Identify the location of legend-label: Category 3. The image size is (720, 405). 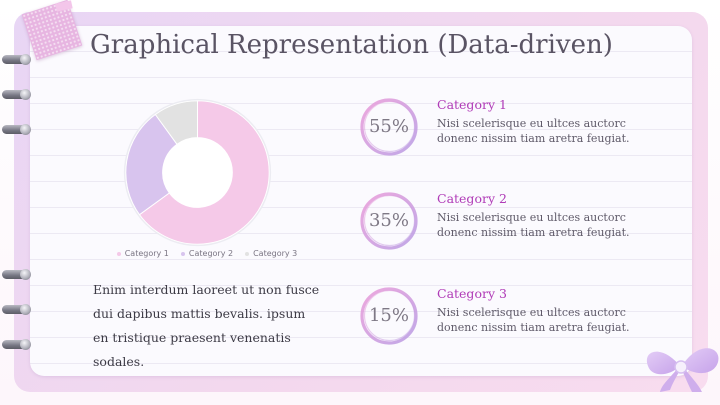
(275, 253).